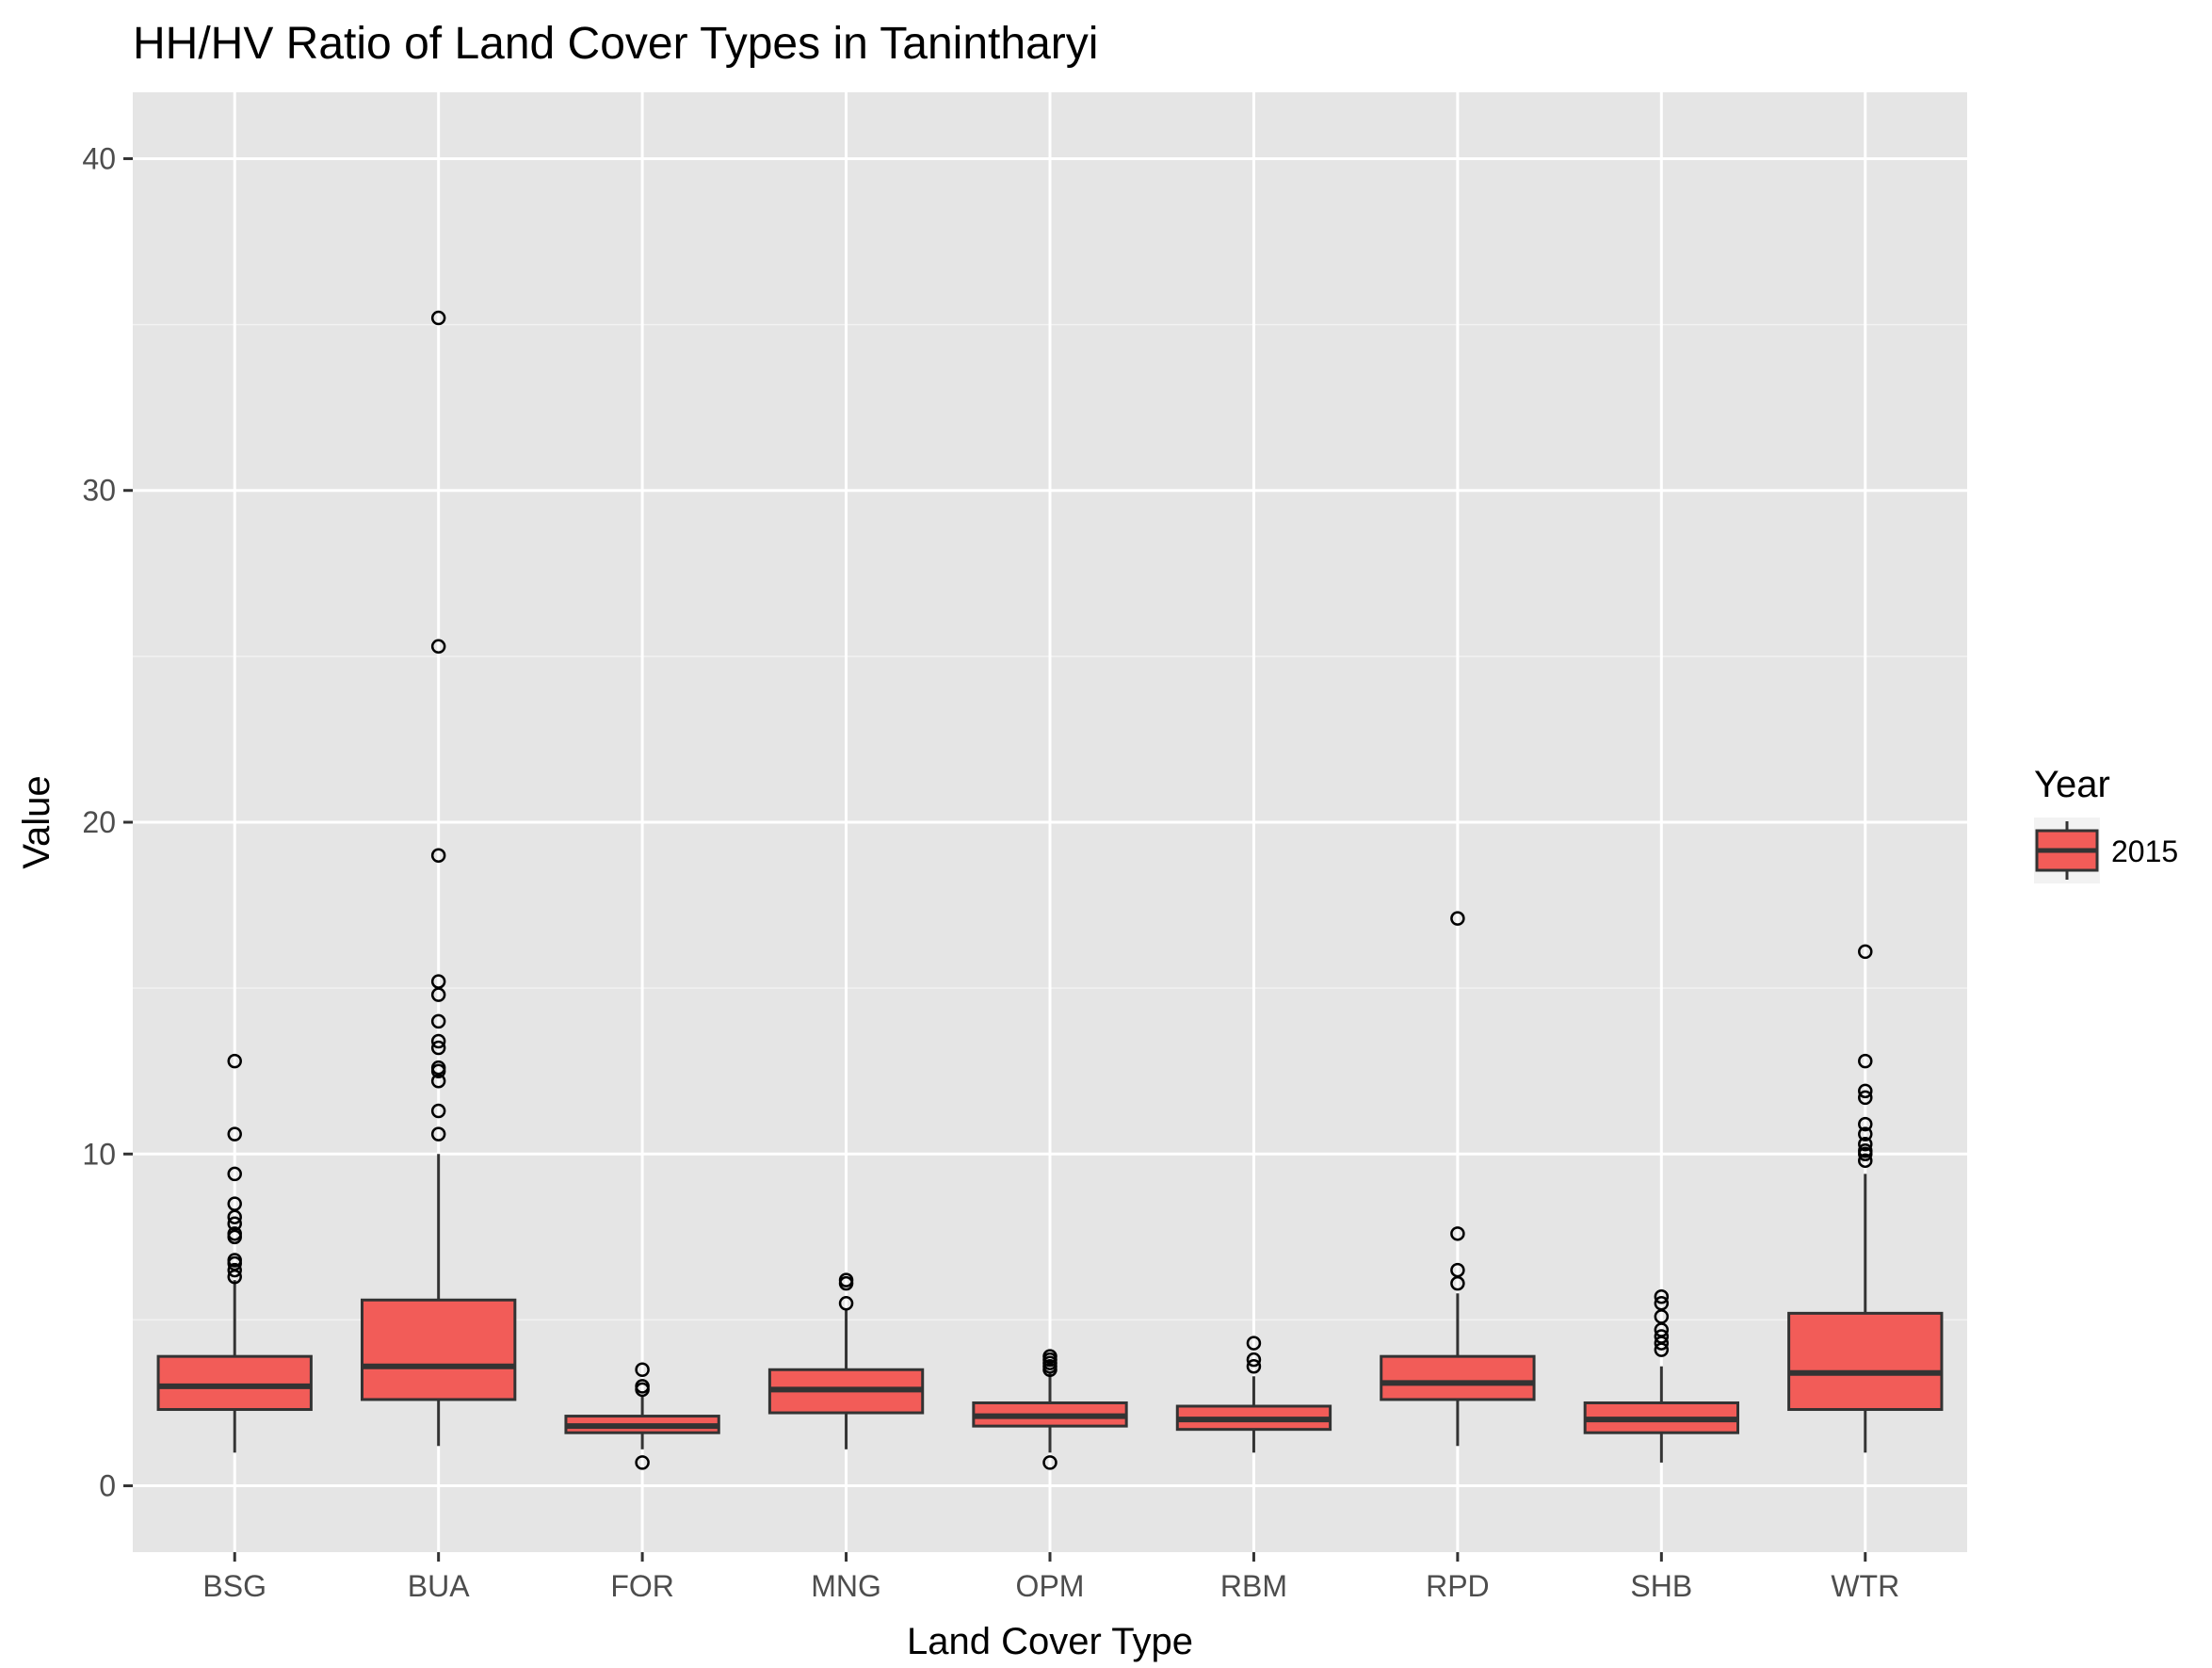  Describe the element at coordinates (107, 1486) in the screenshot. I see `y-tick-label: 0` at that location.